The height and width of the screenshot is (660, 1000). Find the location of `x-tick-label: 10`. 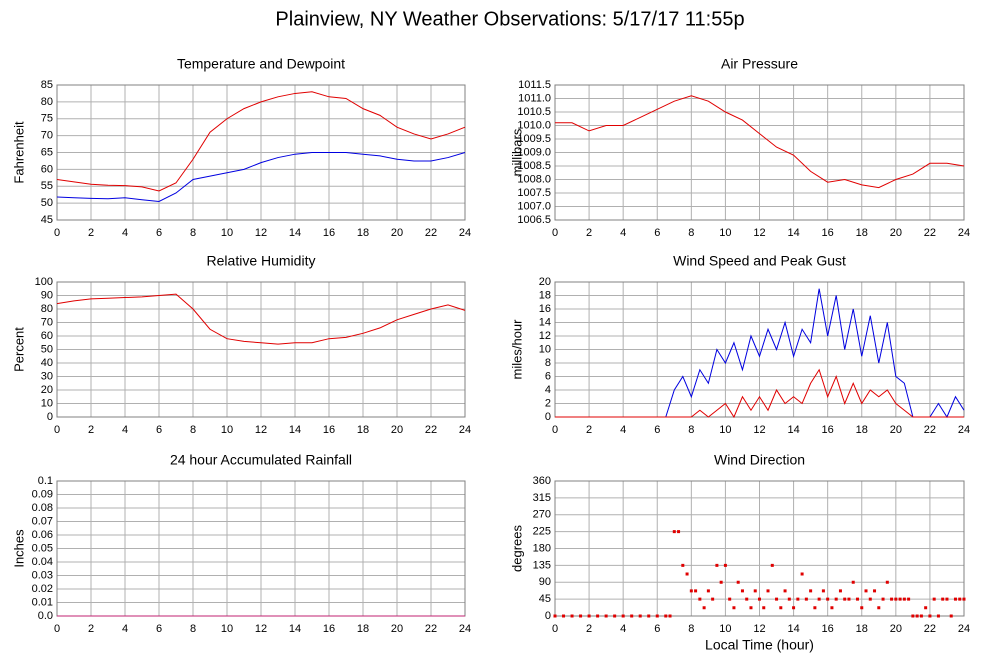

x-tick-label: 10 is located at coordinates (725, 233).